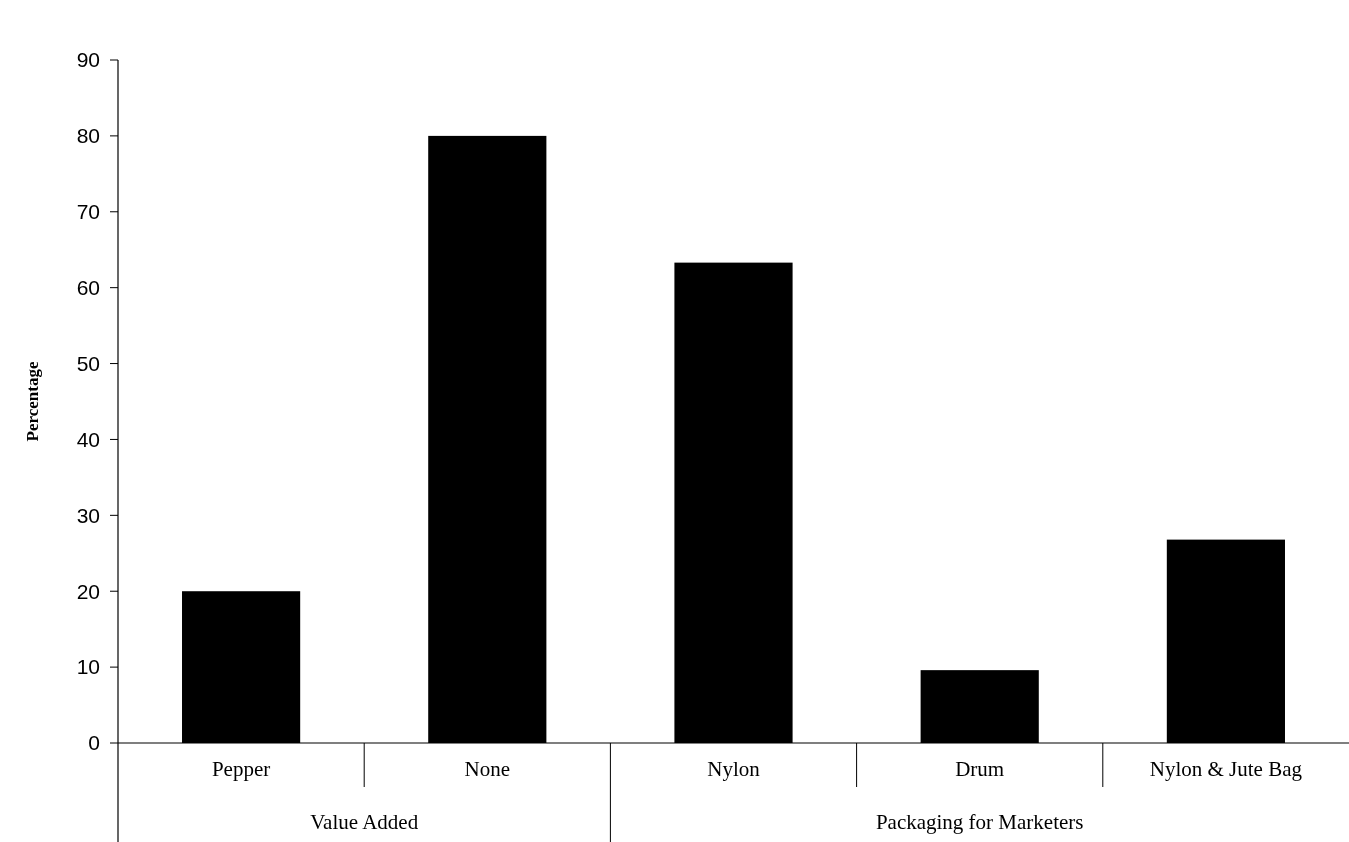 The height and width of the screenshot is (842, 1349). I want to click on x-tick-label: Nylon & Jute Bag, so click(1226, 769).